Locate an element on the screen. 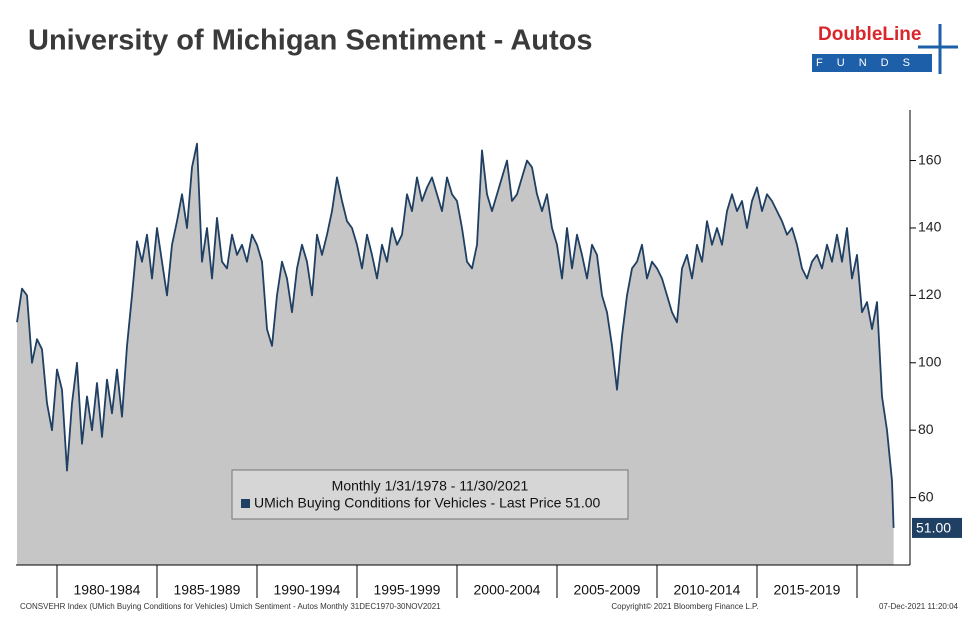 The height and width of the screenshot is (632, 978). y-tick-label: 120 is located at coordinates (930, 294).